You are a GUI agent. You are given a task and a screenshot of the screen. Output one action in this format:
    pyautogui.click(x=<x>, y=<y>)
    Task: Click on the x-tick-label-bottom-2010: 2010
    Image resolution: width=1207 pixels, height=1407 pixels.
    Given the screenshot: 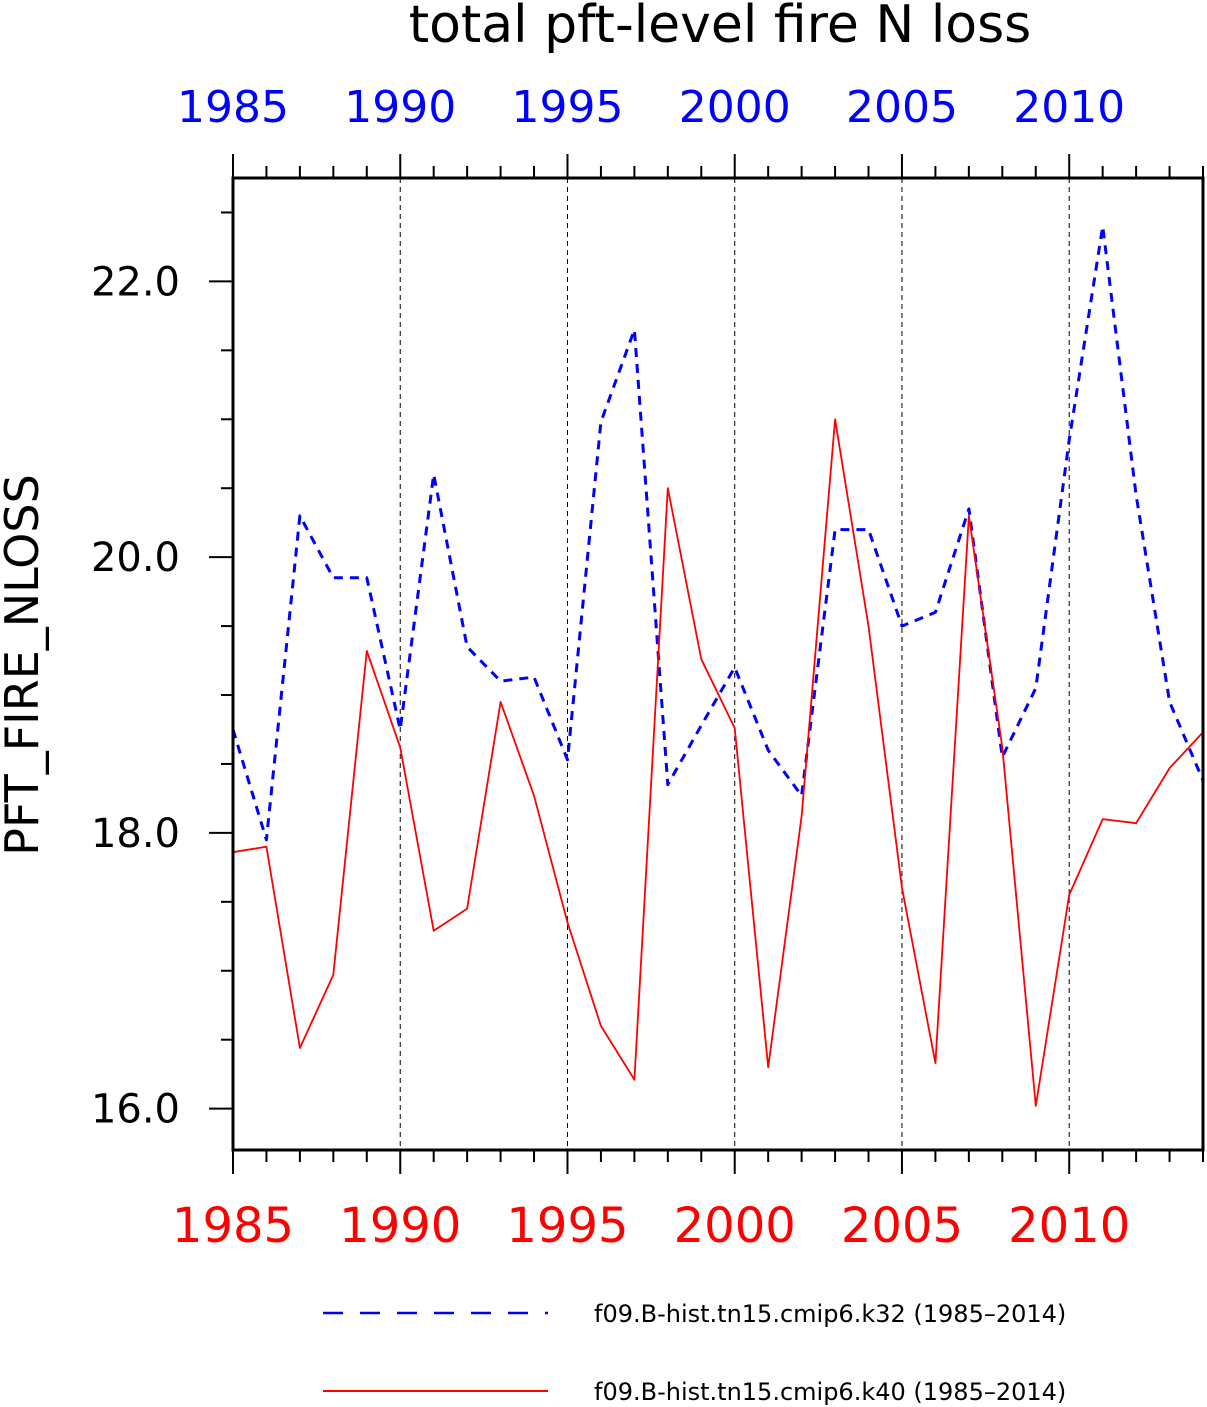 What is the action you would take?
    pyautogui.click(x=1069, y=1226)
    